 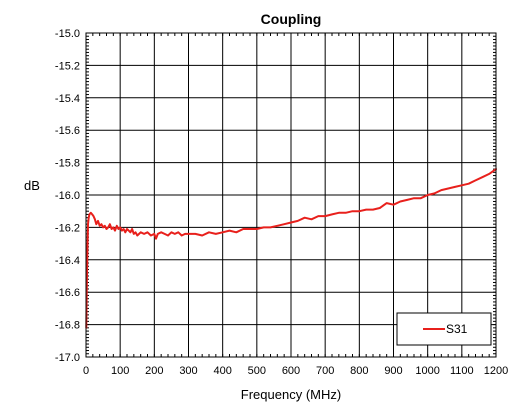 What do you see at coordinates (67, 131) in the screenshot?
I see `y-tick-label: -15.6` at bounding box center [67, 131].